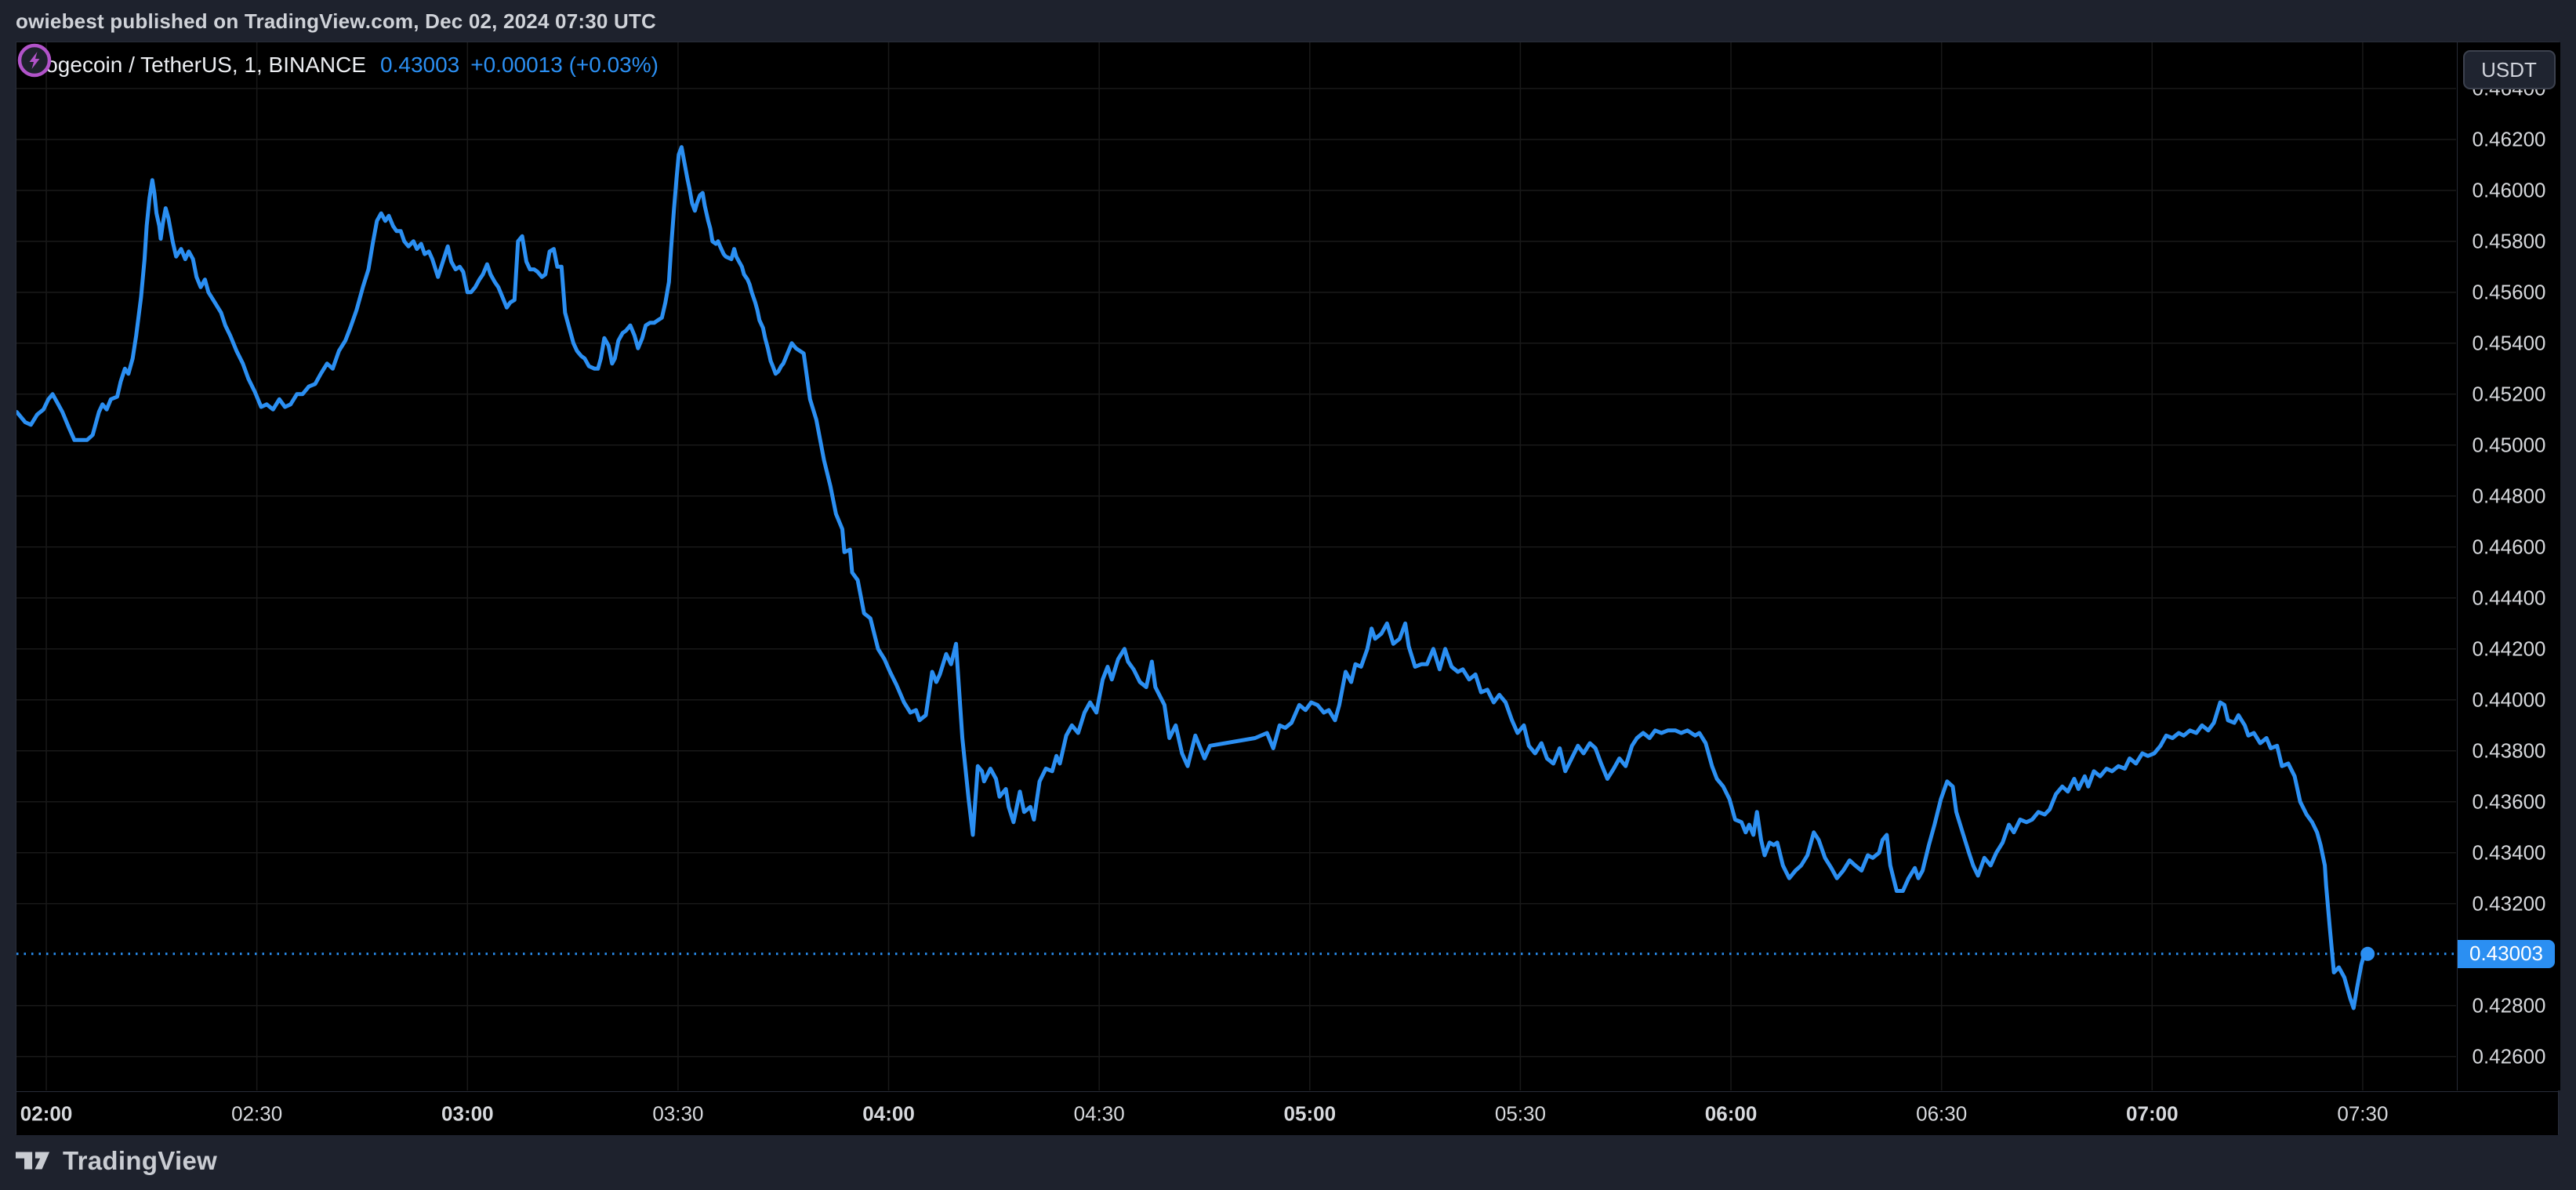  What do you see at coordinates (2509, 445) in the screenshot?
I see `price-tick-label: 0.45000` at bounding box center [2509, 445].